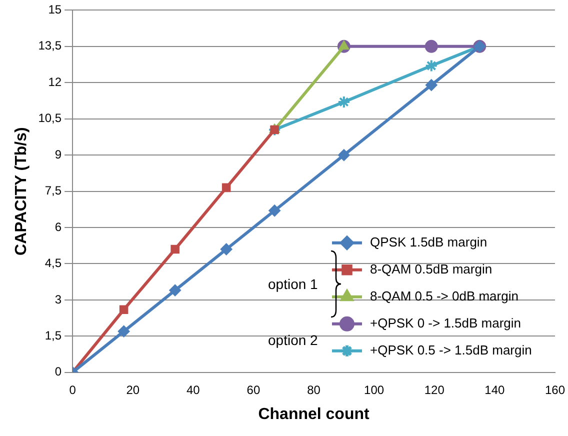 The height and width of the screenshot is (436, 568). Describe the element at coordinates (451, 350) in the screenshot. I see `legend-label: +QPSK 0.5 -> 1.5dB margin` at that location.